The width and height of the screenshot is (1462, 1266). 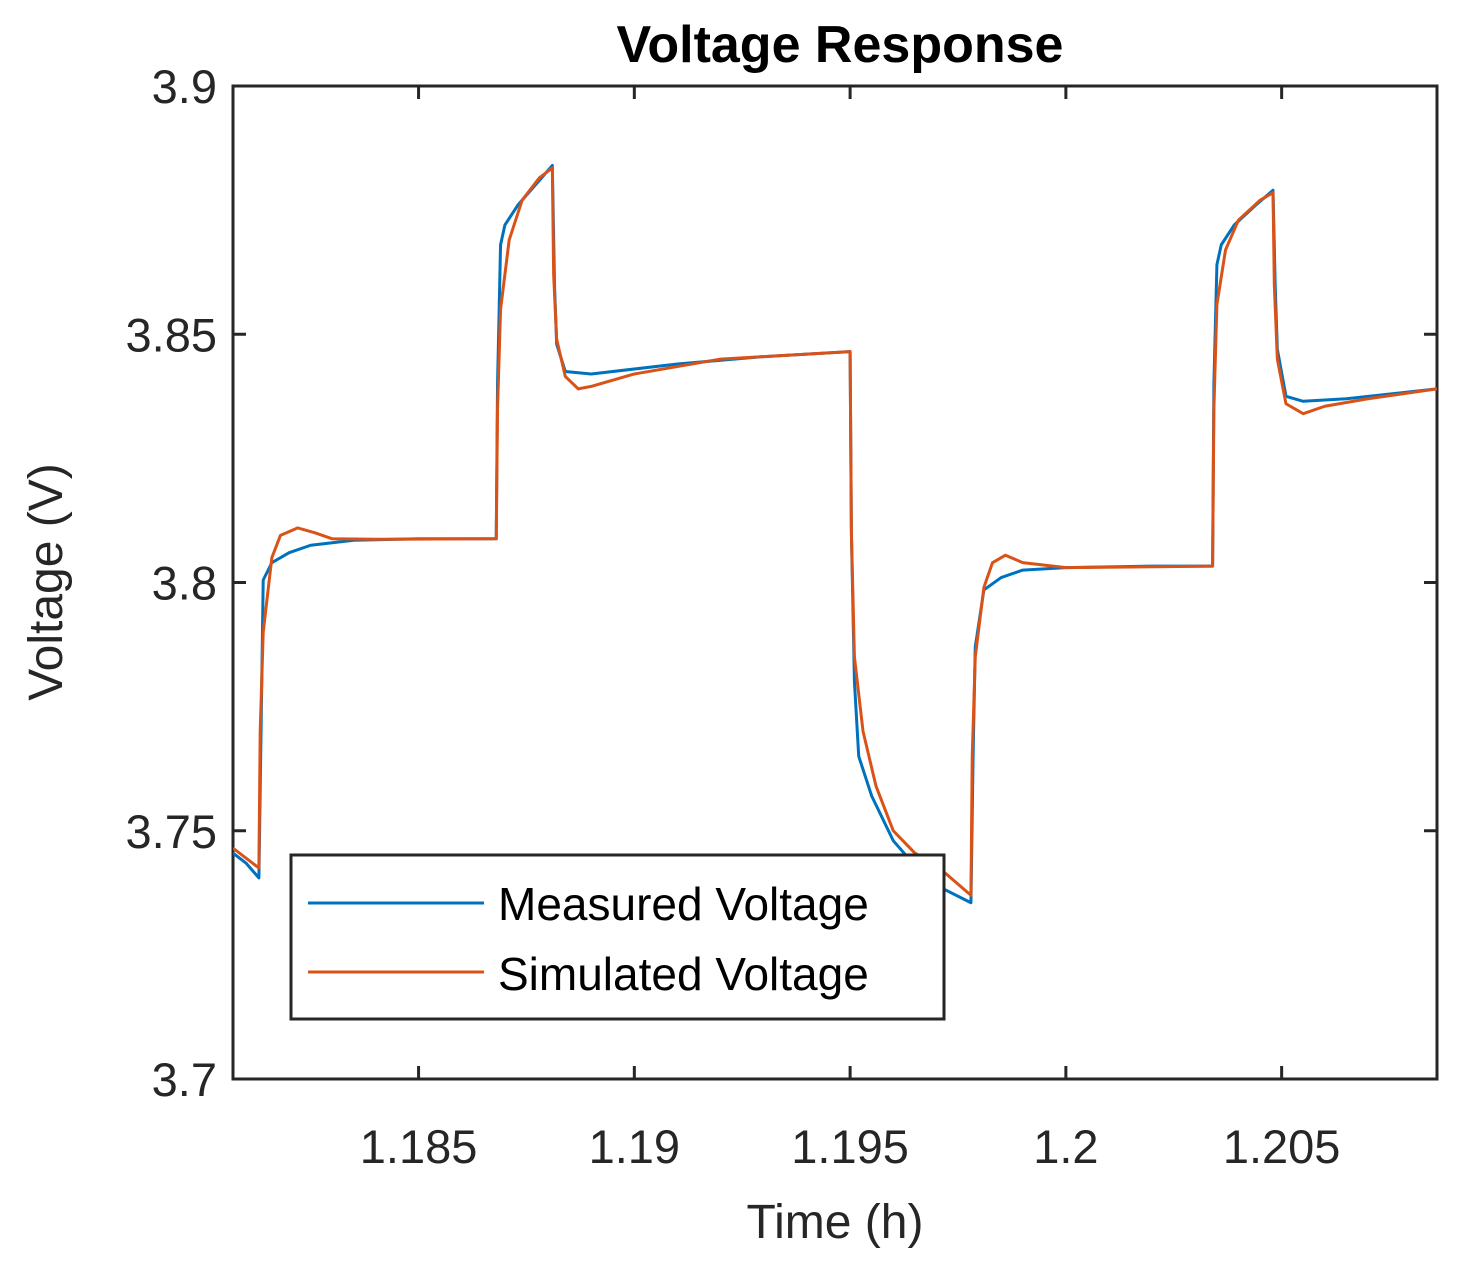 I want to click on y-tick-label: 3.75, so click(x=171, y=831).